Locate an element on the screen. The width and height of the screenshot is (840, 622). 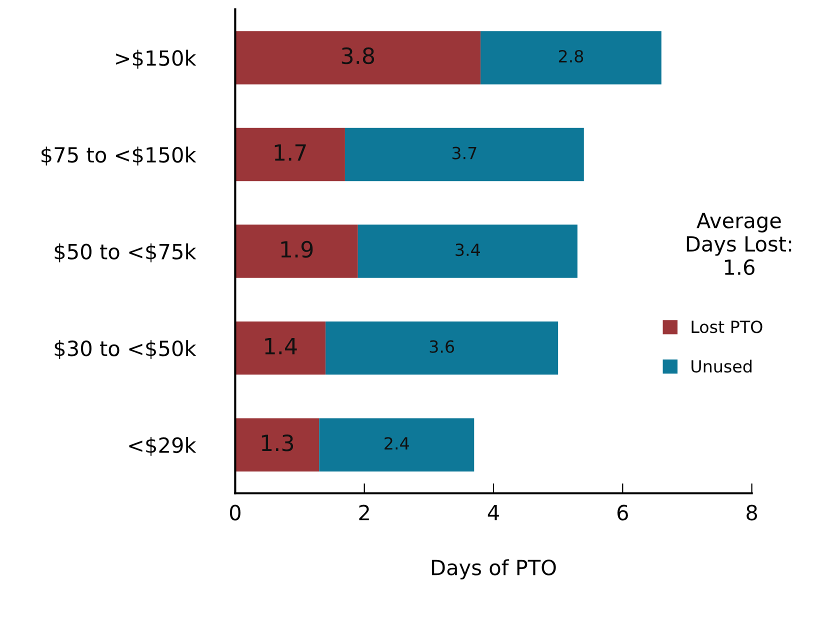
annotation: Average Days Lost: 1.6 is located at coordinates (739, 244).